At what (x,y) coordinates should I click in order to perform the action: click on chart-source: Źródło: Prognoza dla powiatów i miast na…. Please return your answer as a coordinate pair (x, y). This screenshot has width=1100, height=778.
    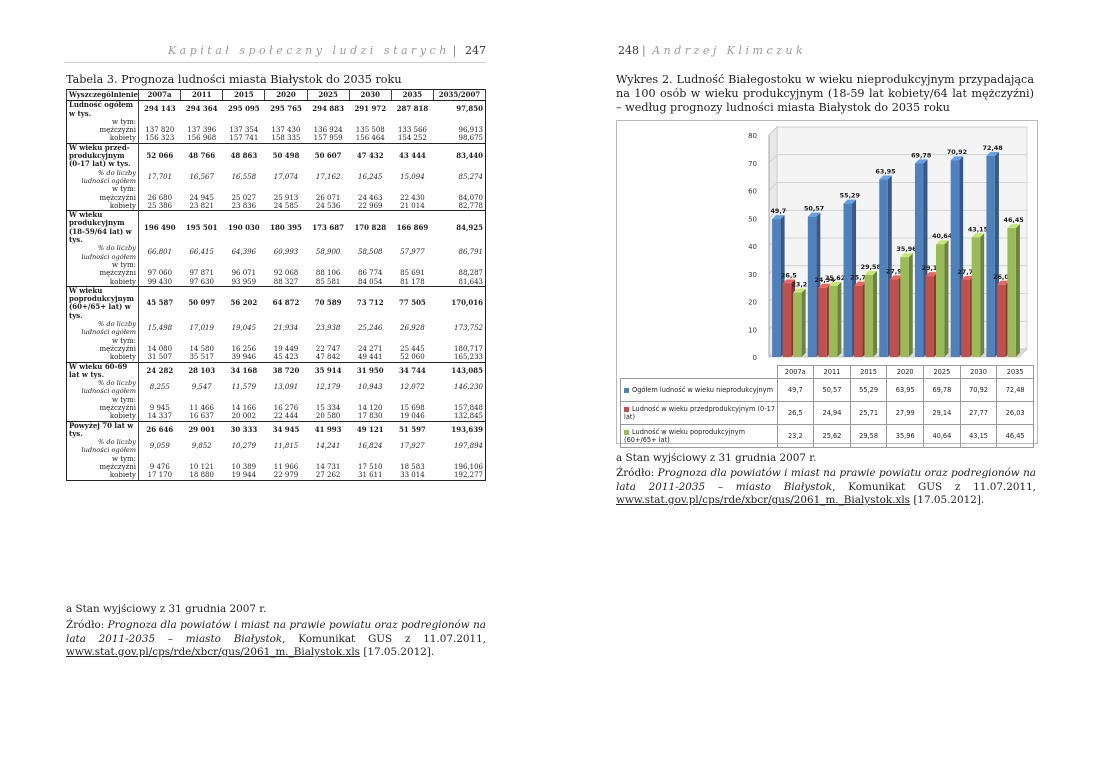
    Looking at the image, I should click on (826, 487).